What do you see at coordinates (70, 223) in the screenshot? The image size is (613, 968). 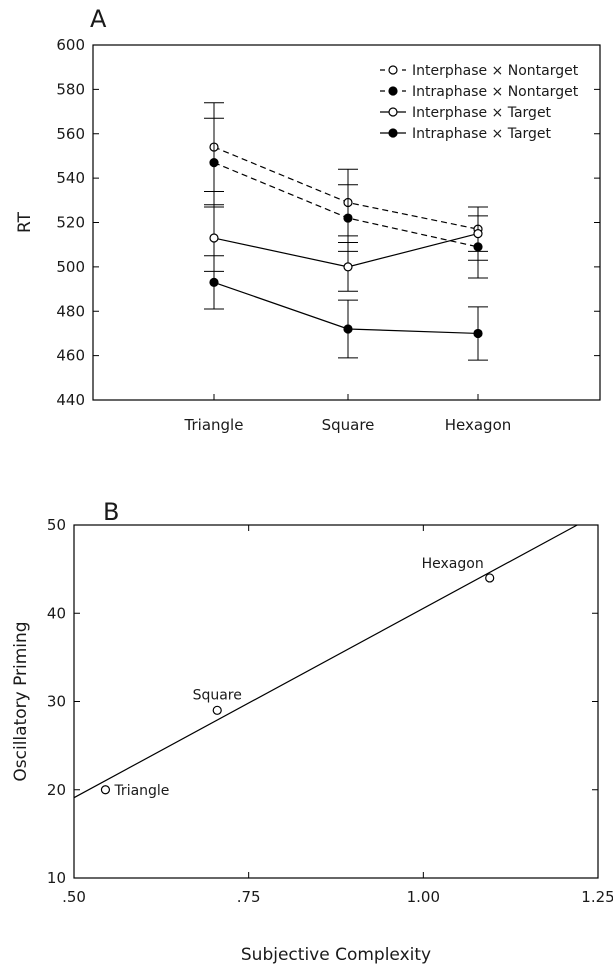 I see `y-tick-label: 520` at bounding box center [70, 223].